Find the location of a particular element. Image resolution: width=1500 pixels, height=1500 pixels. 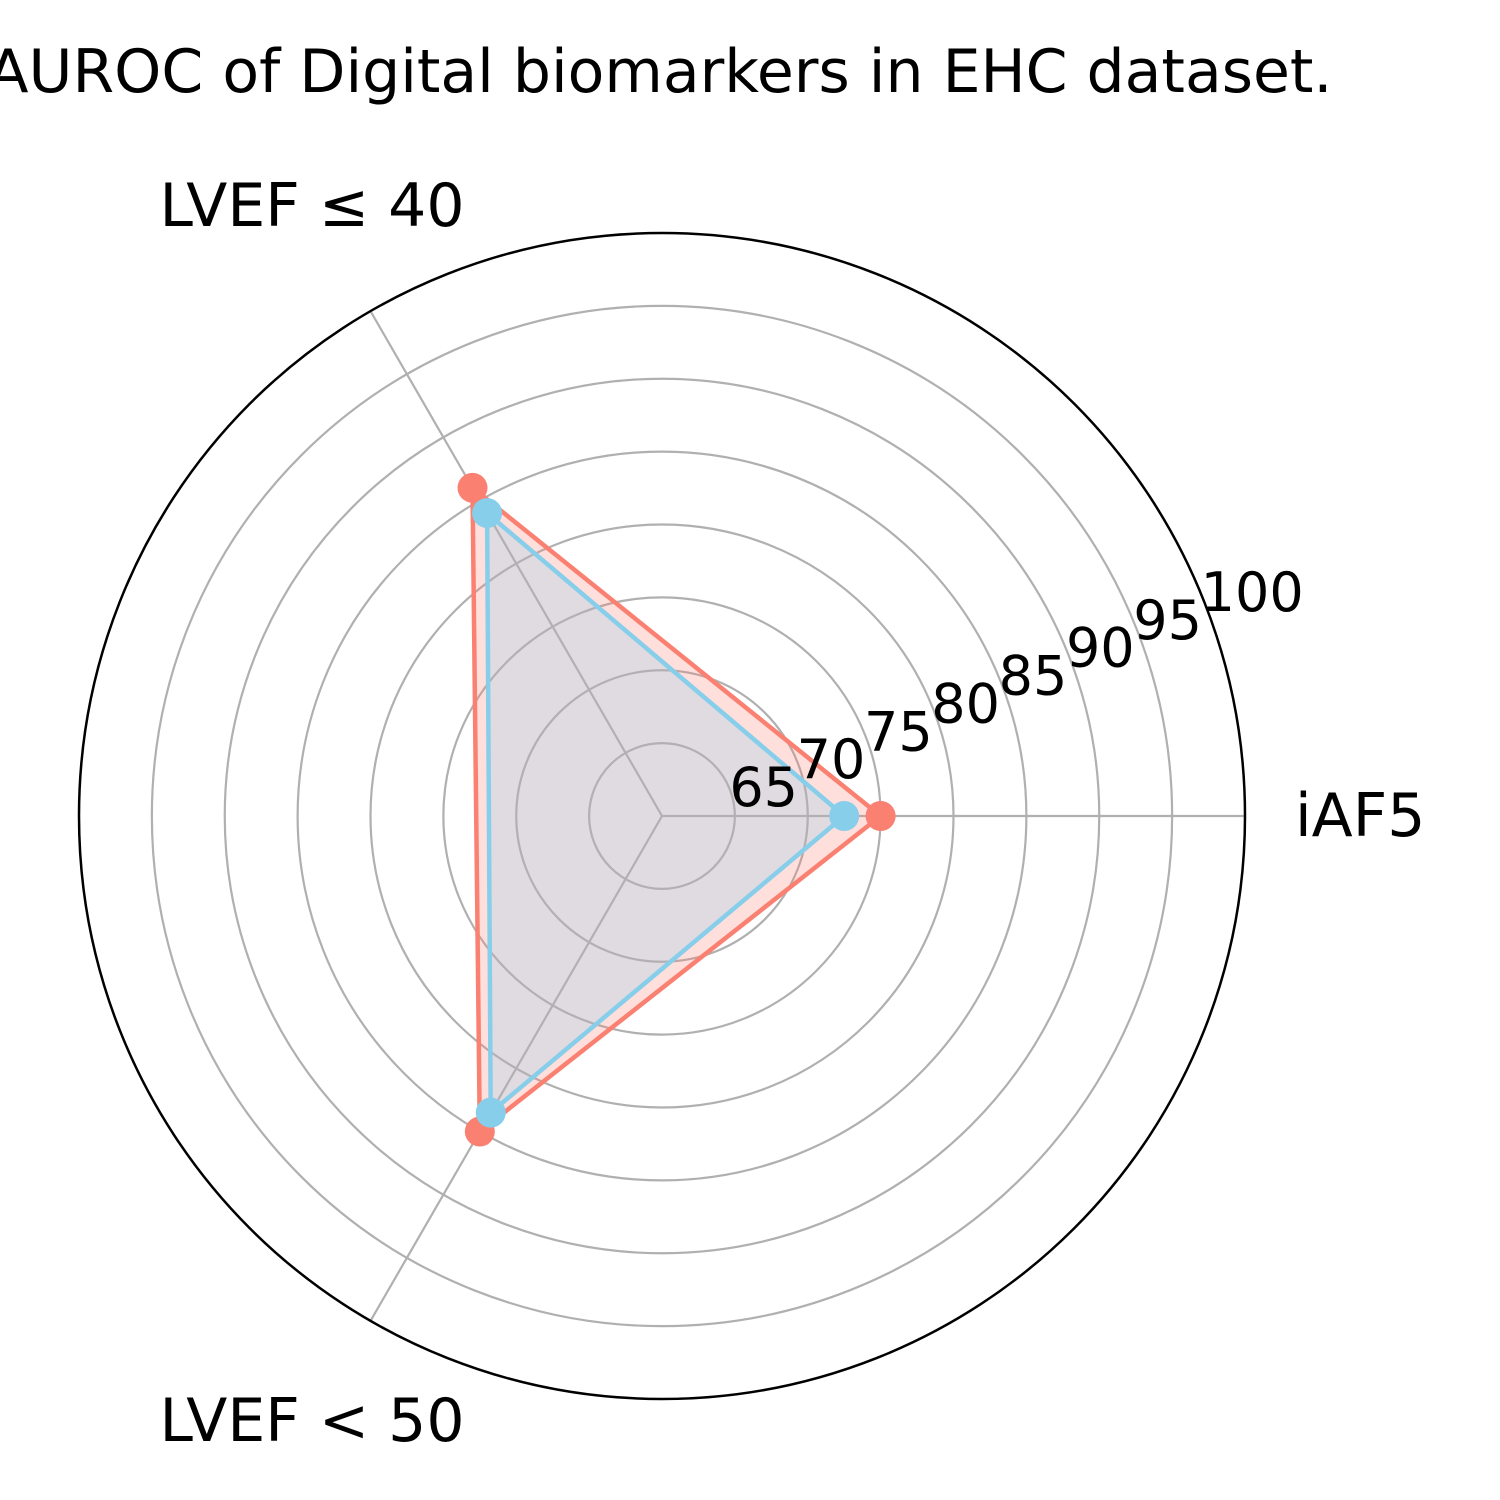

radial-tick-label: 85 is located at coordinates (1033, 676).